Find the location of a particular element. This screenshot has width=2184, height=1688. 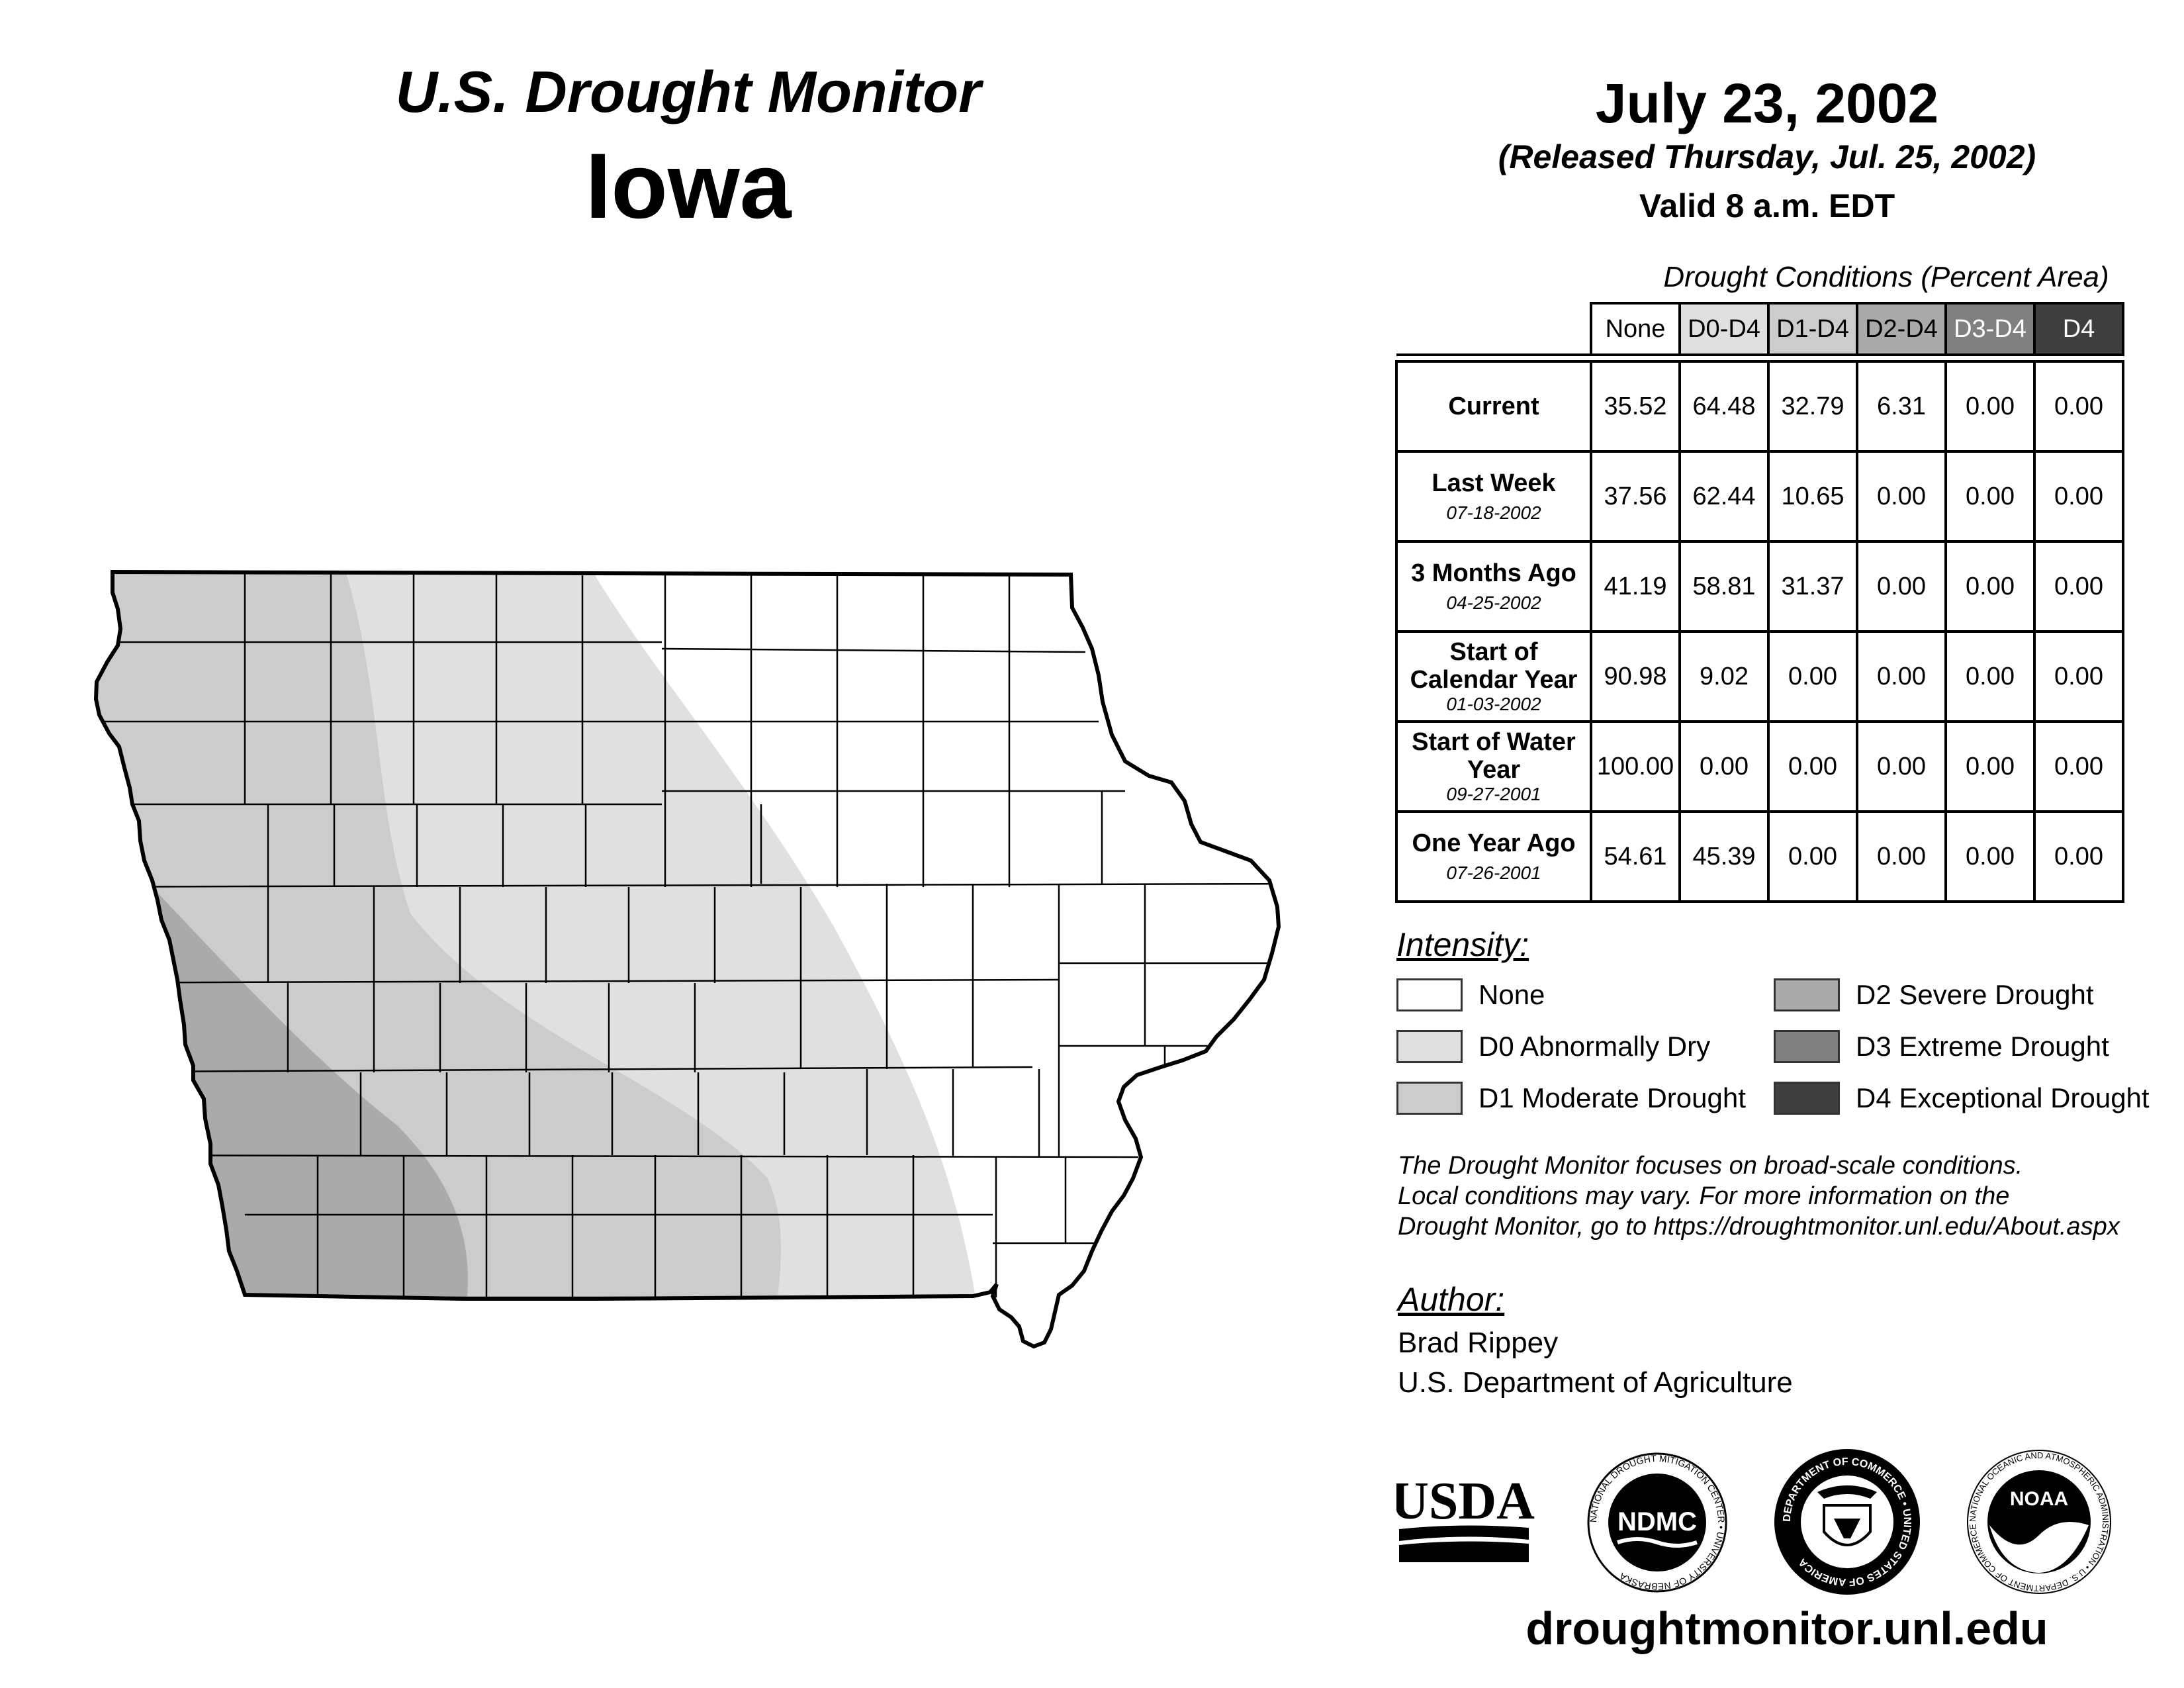

table-cell: 100.00 is located at coordinates (1635, 766).